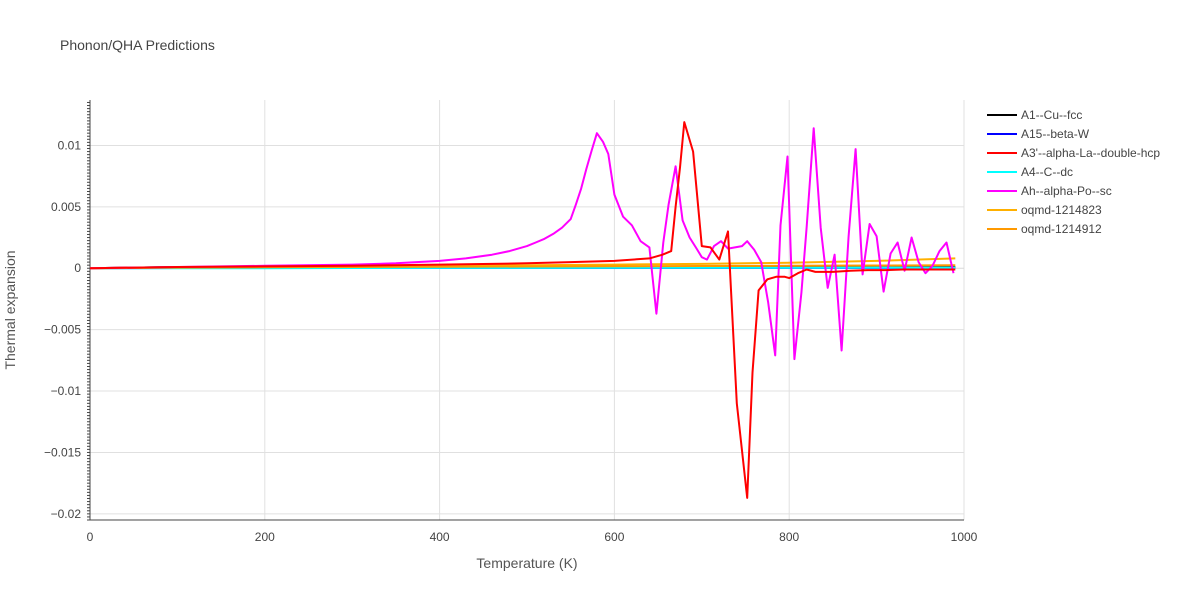 Image resolution: width=1200 pixels, height=600 pixels. What do you see at coordinates (1047, 172) in the screenshot?
I see `legend-label: A4--C--dc` at bounding box center [1047, 172].